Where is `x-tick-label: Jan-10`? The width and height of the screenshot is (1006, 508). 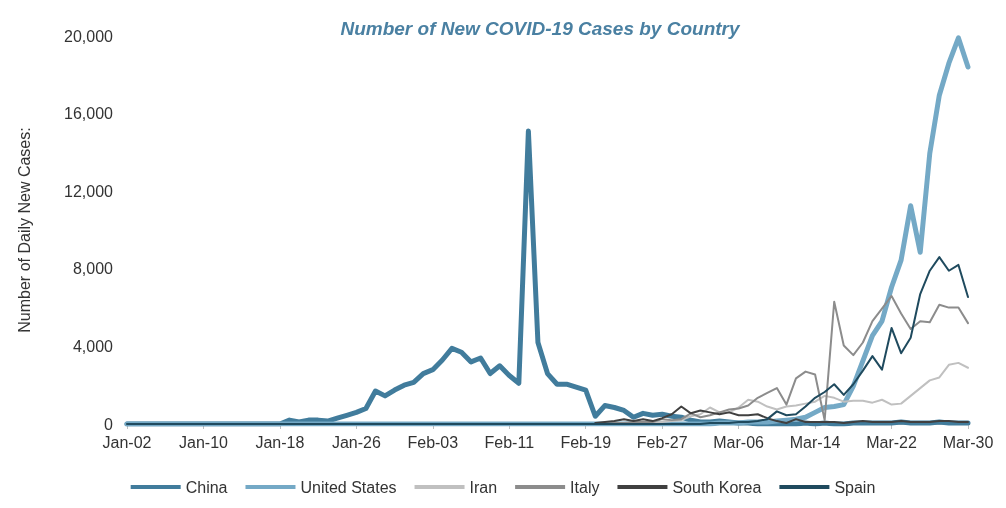
x-tick-label: Jan-10 is located at coordinates (203, 442).